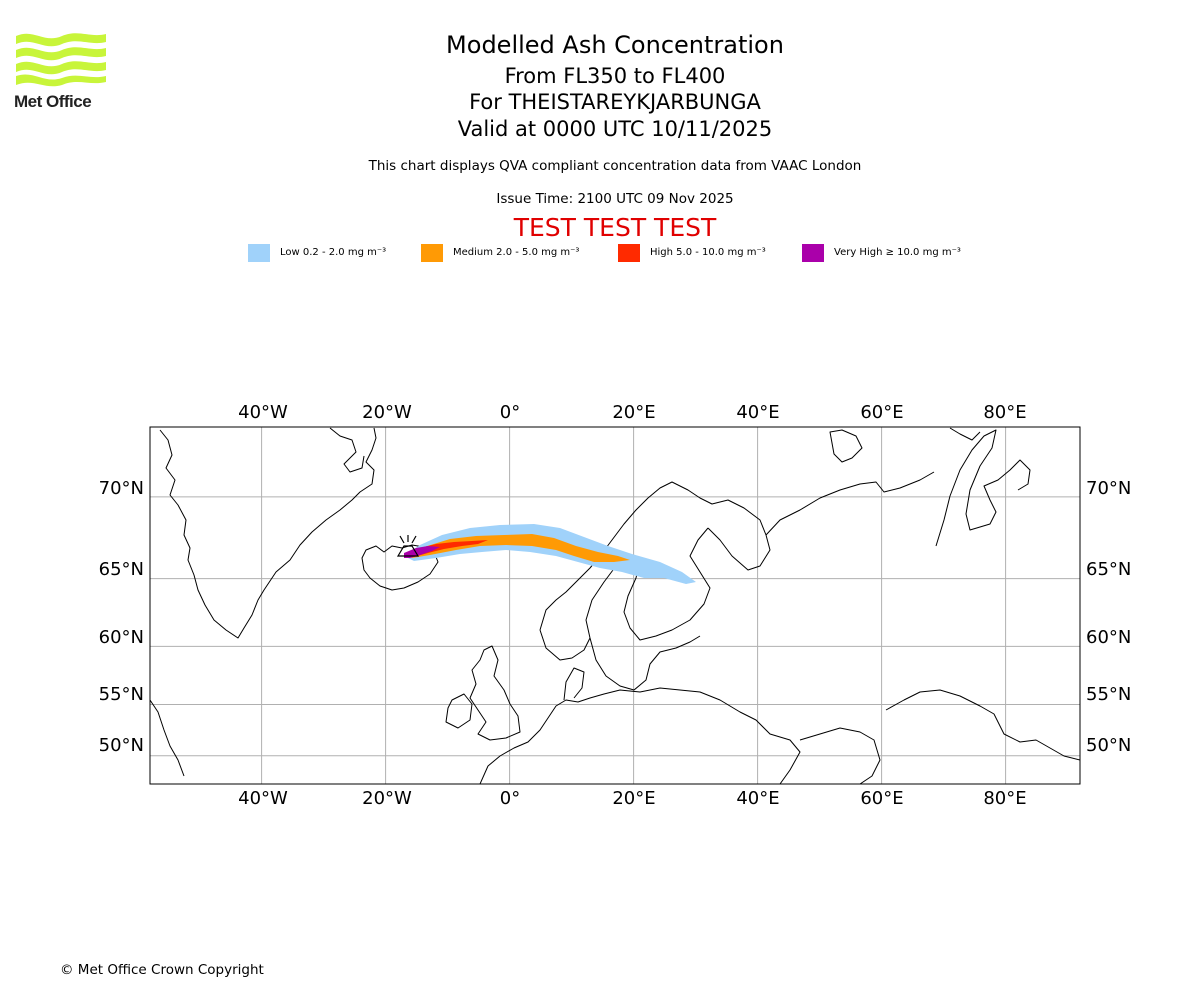 The height and width of the screenshot is (1000, 1200). What do you see at coordinates (422, 552) in the screenshot?
I see `ash-very-high` at bounding box center [422, 552].